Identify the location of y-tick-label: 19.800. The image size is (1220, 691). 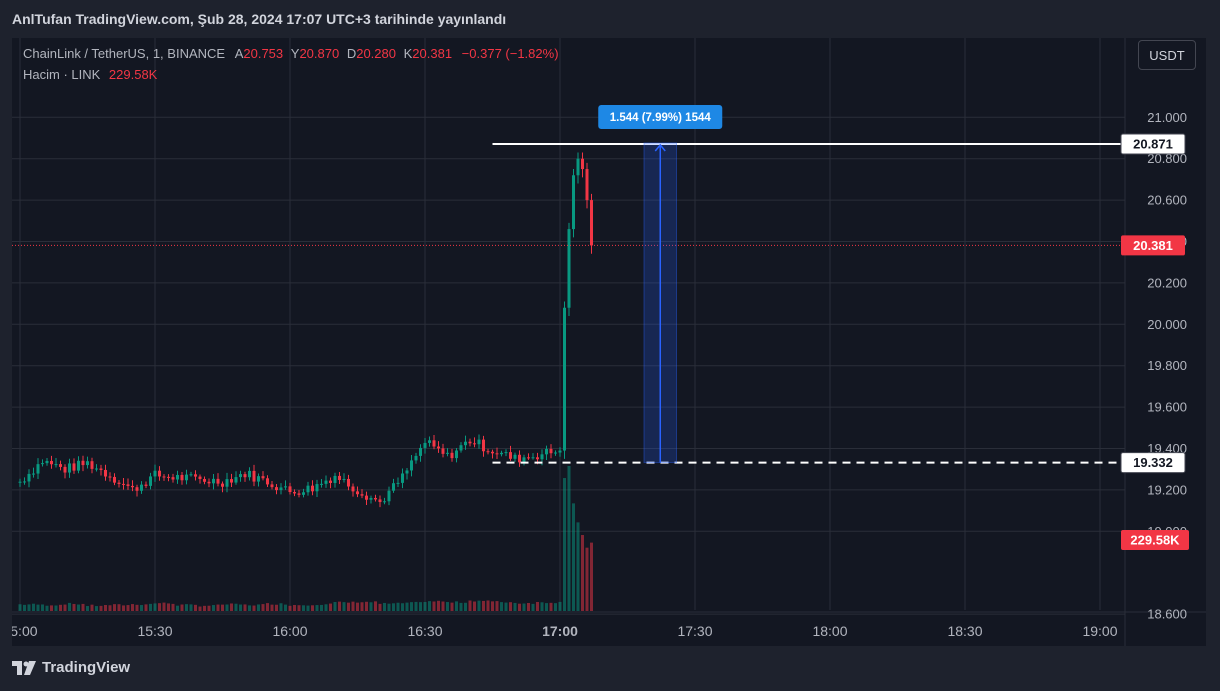
(1167, 365).